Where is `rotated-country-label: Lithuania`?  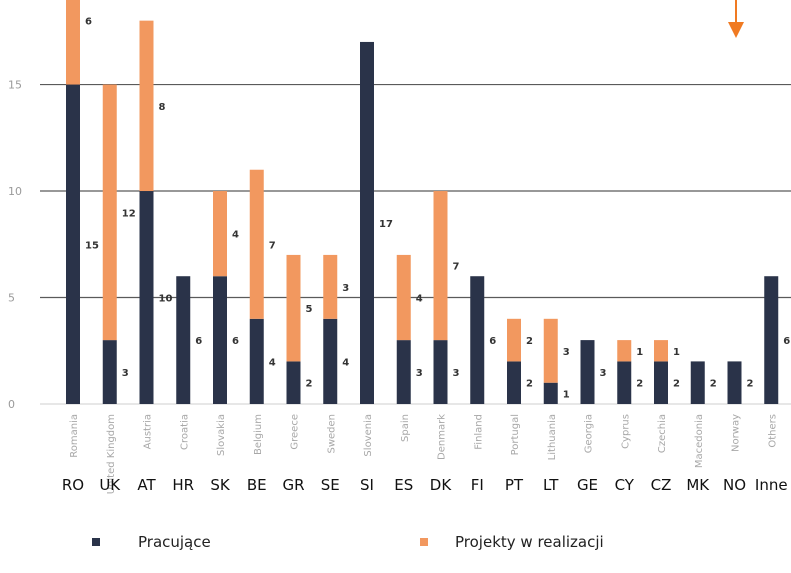 rotated-country-label: Lithuania is located at coordinates (552, 437).